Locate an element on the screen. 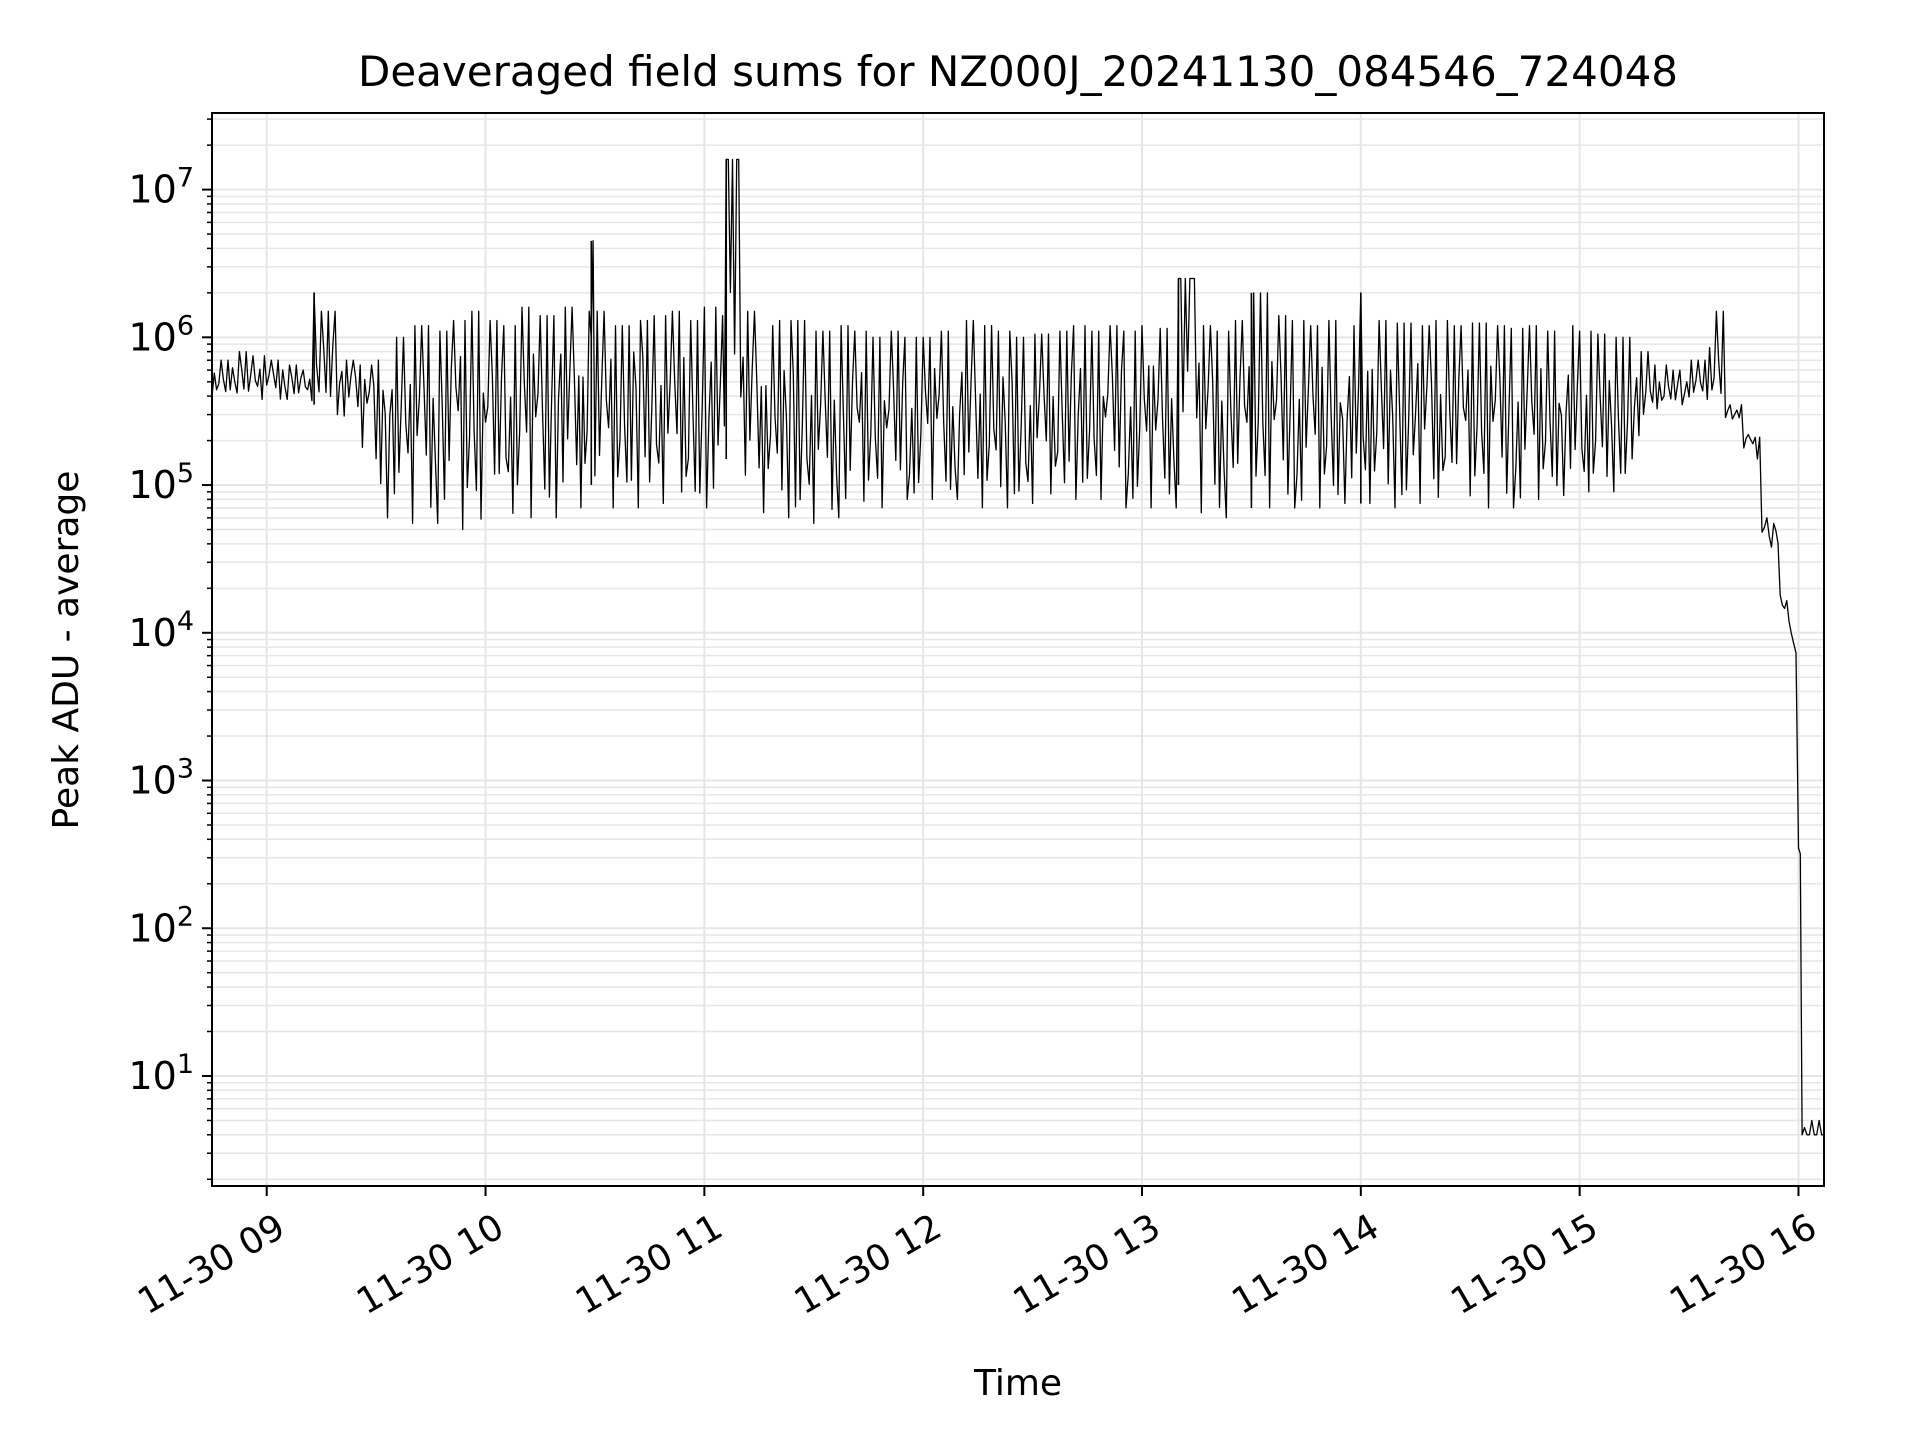 The height and width of the screenshot is (1445, 1920). y-axis-label: Peak ADU - average is located at coordinates (66, 650).